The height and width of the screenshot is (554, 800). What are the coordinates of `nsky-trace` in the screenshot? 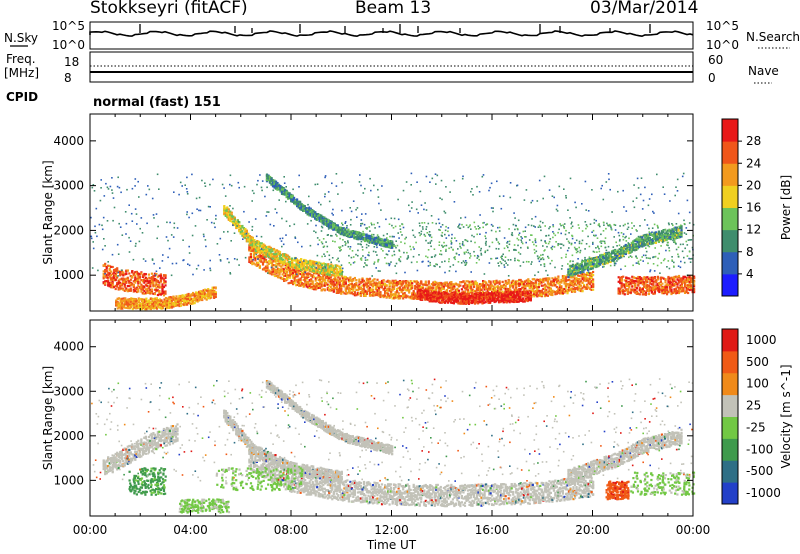 It's located at (391, 31).